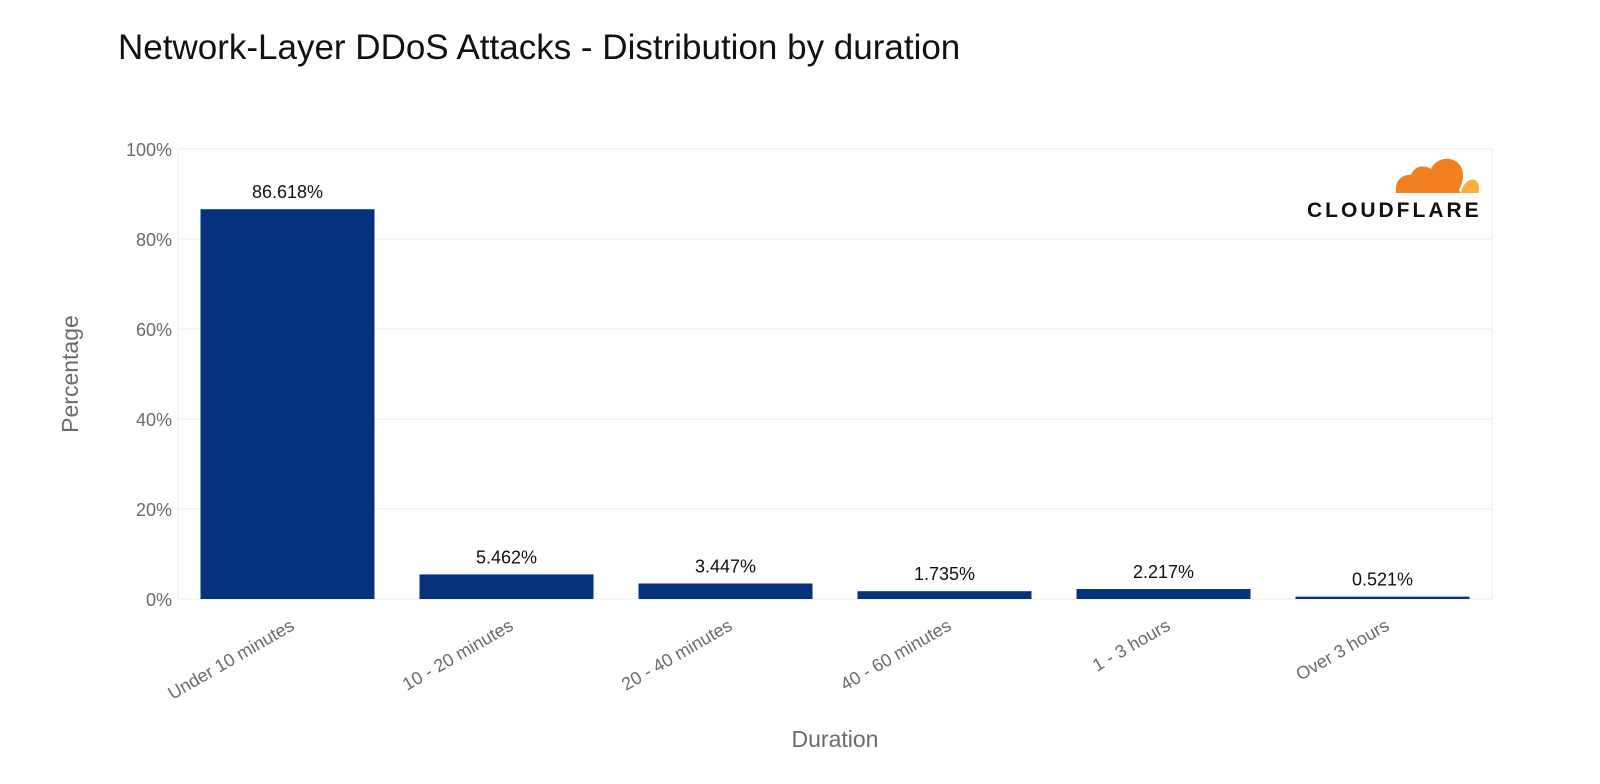  What do you see at coordinates (1382, 580) in the screenshot?
I see `data-label: 0.521%` at bounding box center [1382, 580].